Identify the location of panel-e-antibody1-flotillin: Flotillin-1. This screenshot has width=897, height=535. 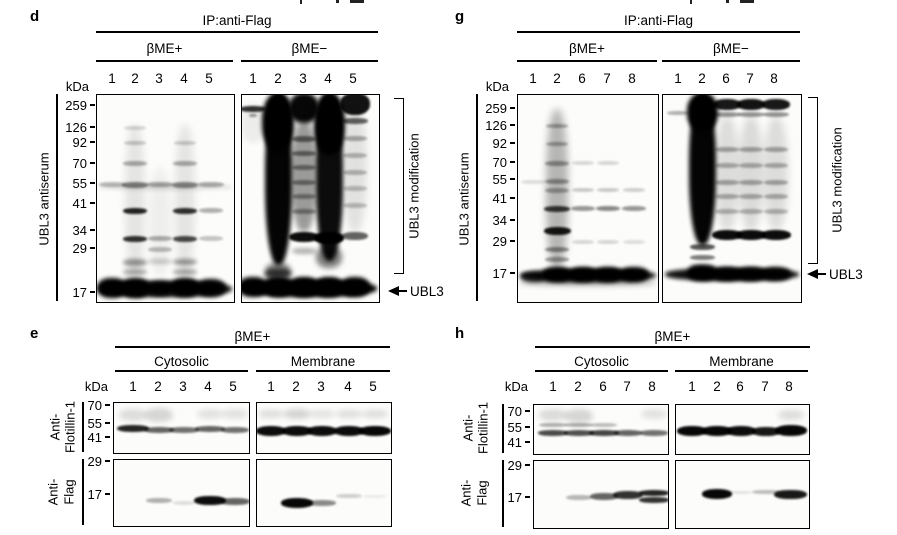
(70, 427).